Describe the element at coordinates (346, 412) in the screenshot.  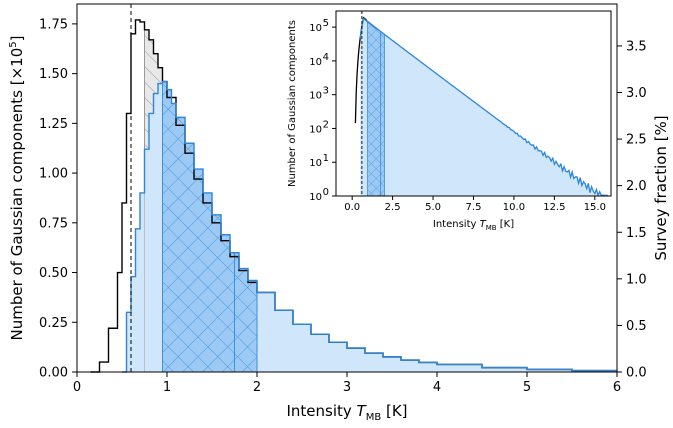
I see `x-axis-label: Intensity TMB [K]` at that location.